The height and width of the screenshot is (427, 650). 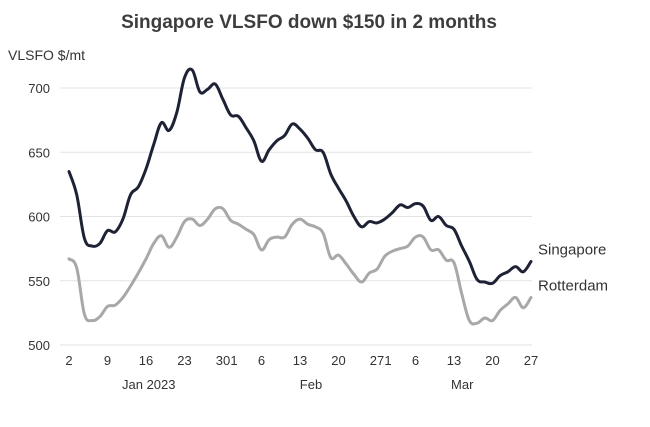 I want to click on series-labels: Rotterdam Singapore, so click(x=573, y=267).